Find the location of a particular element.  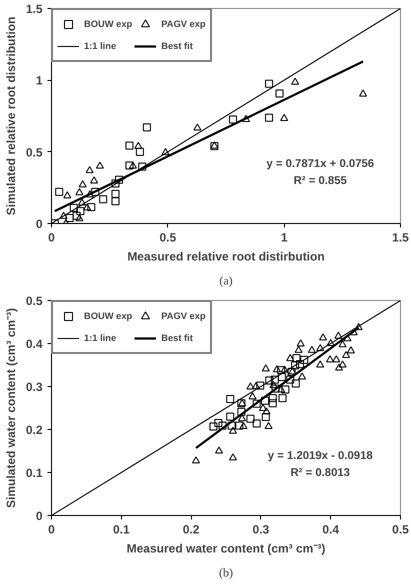

y-tick-label: 0.3 is located at coordinates (34, 387).